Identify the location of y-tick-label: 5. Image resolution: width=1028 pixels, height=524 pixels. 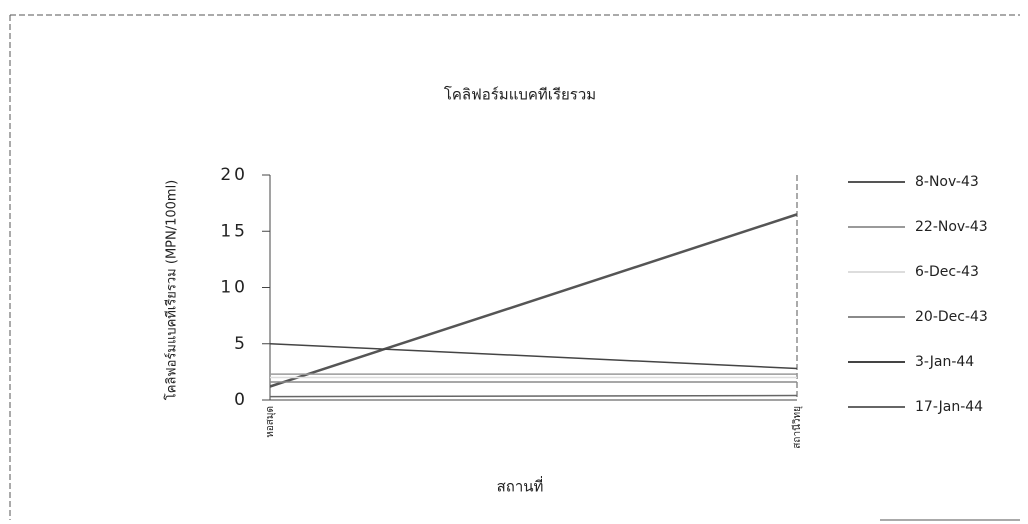
(241, 344).